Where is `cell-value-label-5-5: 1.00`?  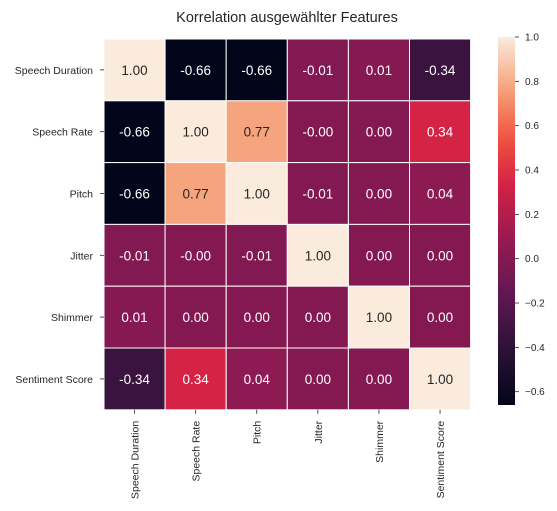
cell-value-label-5-5: 1.00 is located at coordinates (440, 379).